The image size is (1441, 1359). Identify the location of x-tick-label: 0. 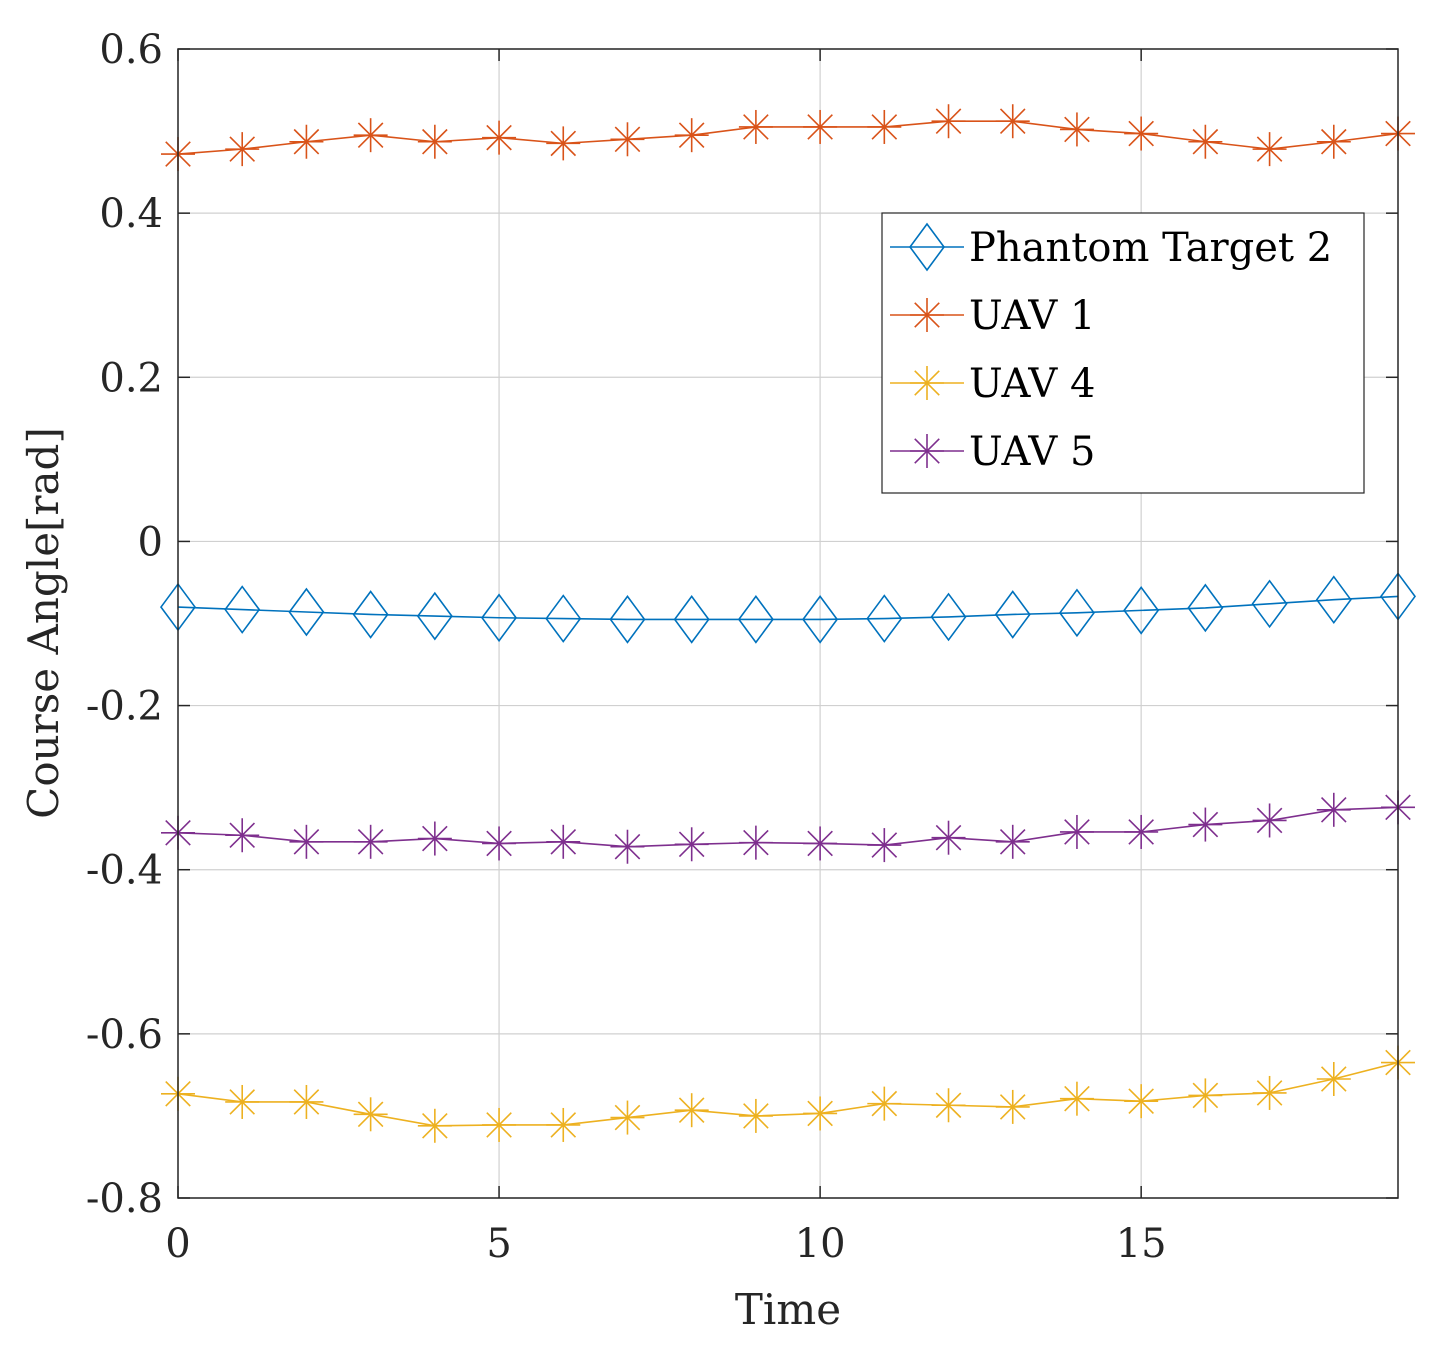
(177, 1244).